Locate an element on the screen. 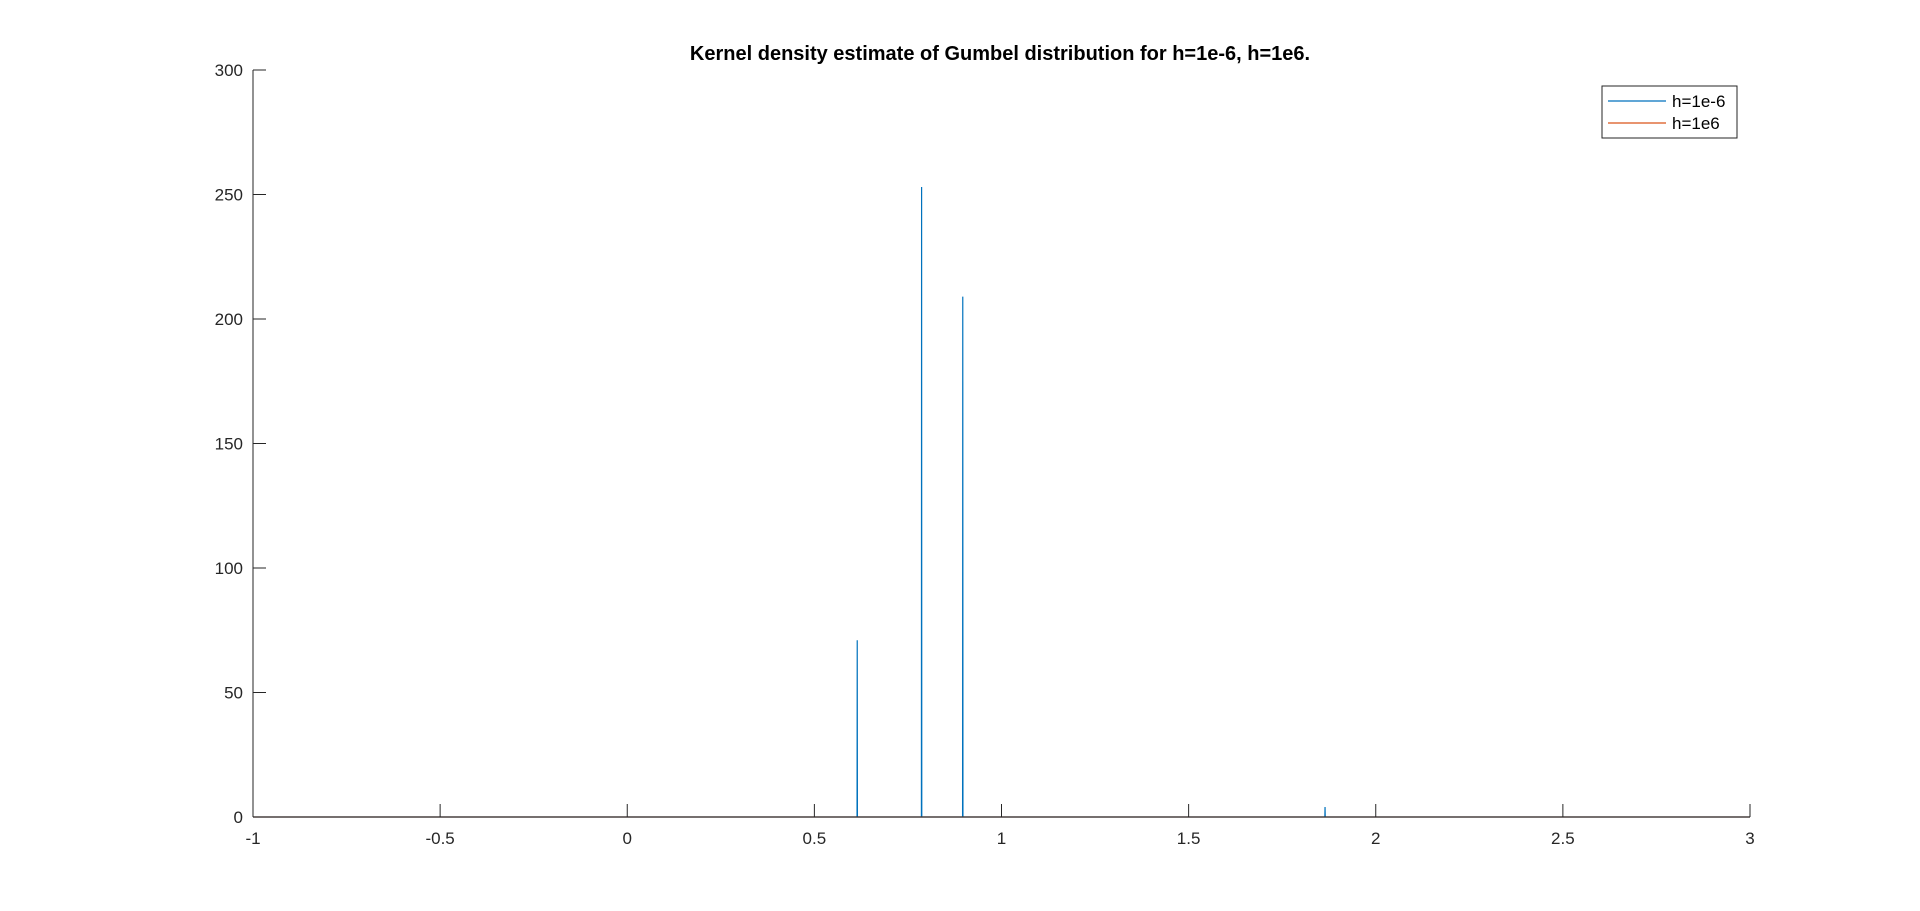 This screenshot has height=911, width=1920. x-tick-label: 2.5 is located at coordinates (1563, 838).